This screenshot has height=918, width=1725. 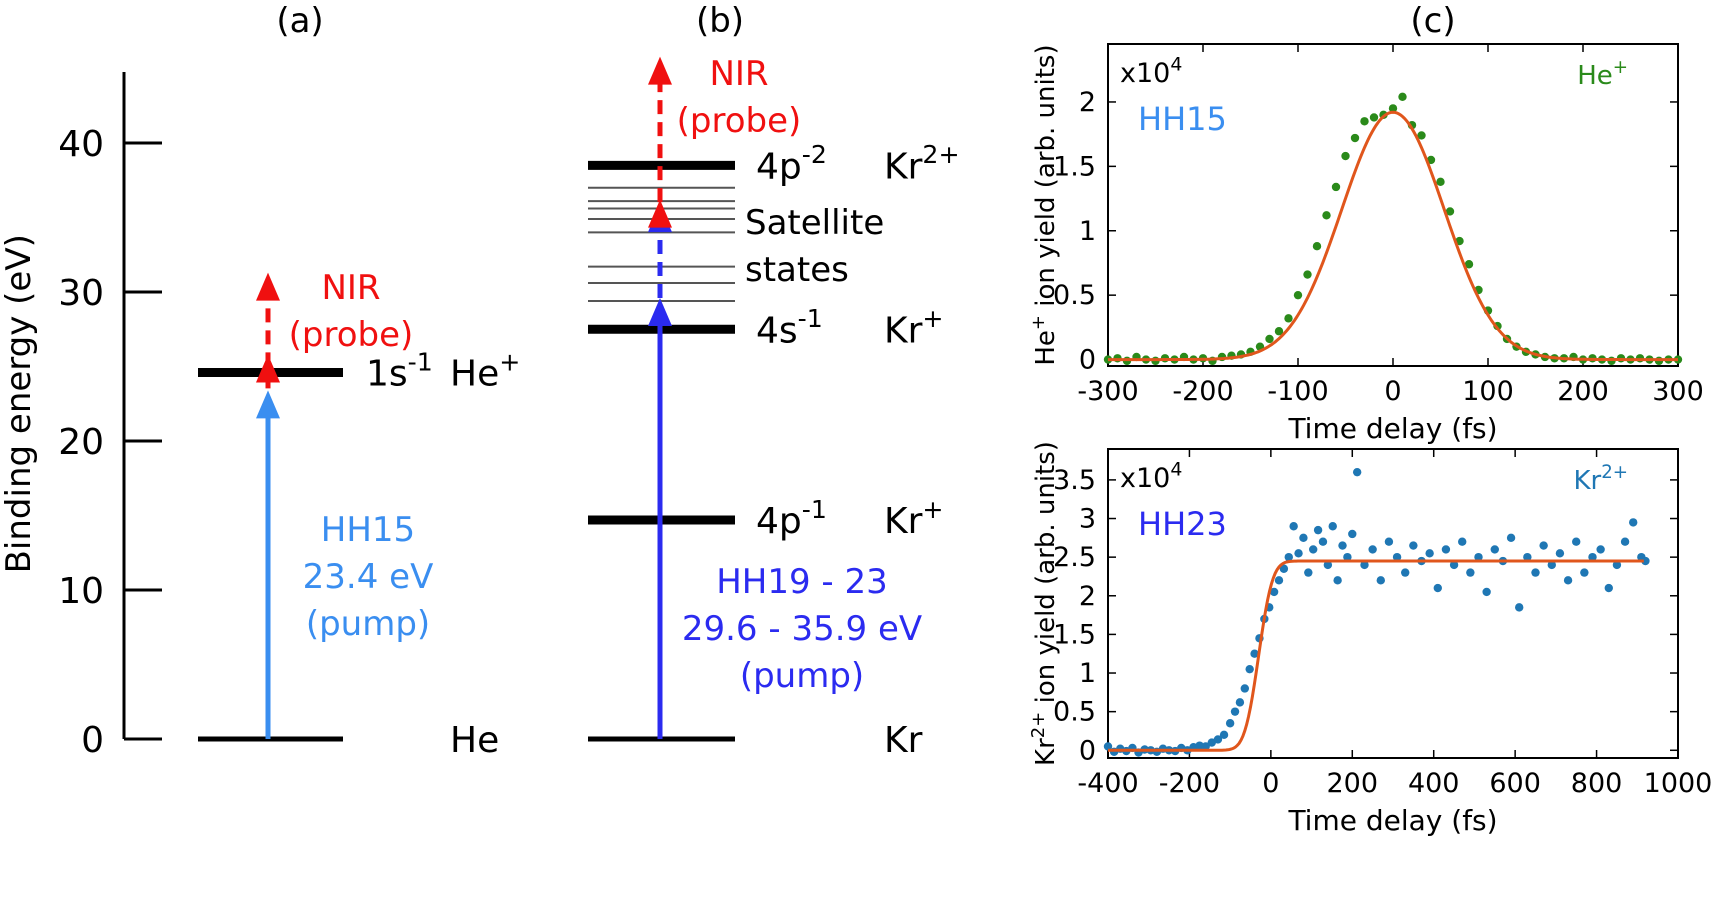 What do you see at coordinates (1587, 481) in the screenshot?
I see `legend-label-base: Kr` at bounding box center [1587, 481].